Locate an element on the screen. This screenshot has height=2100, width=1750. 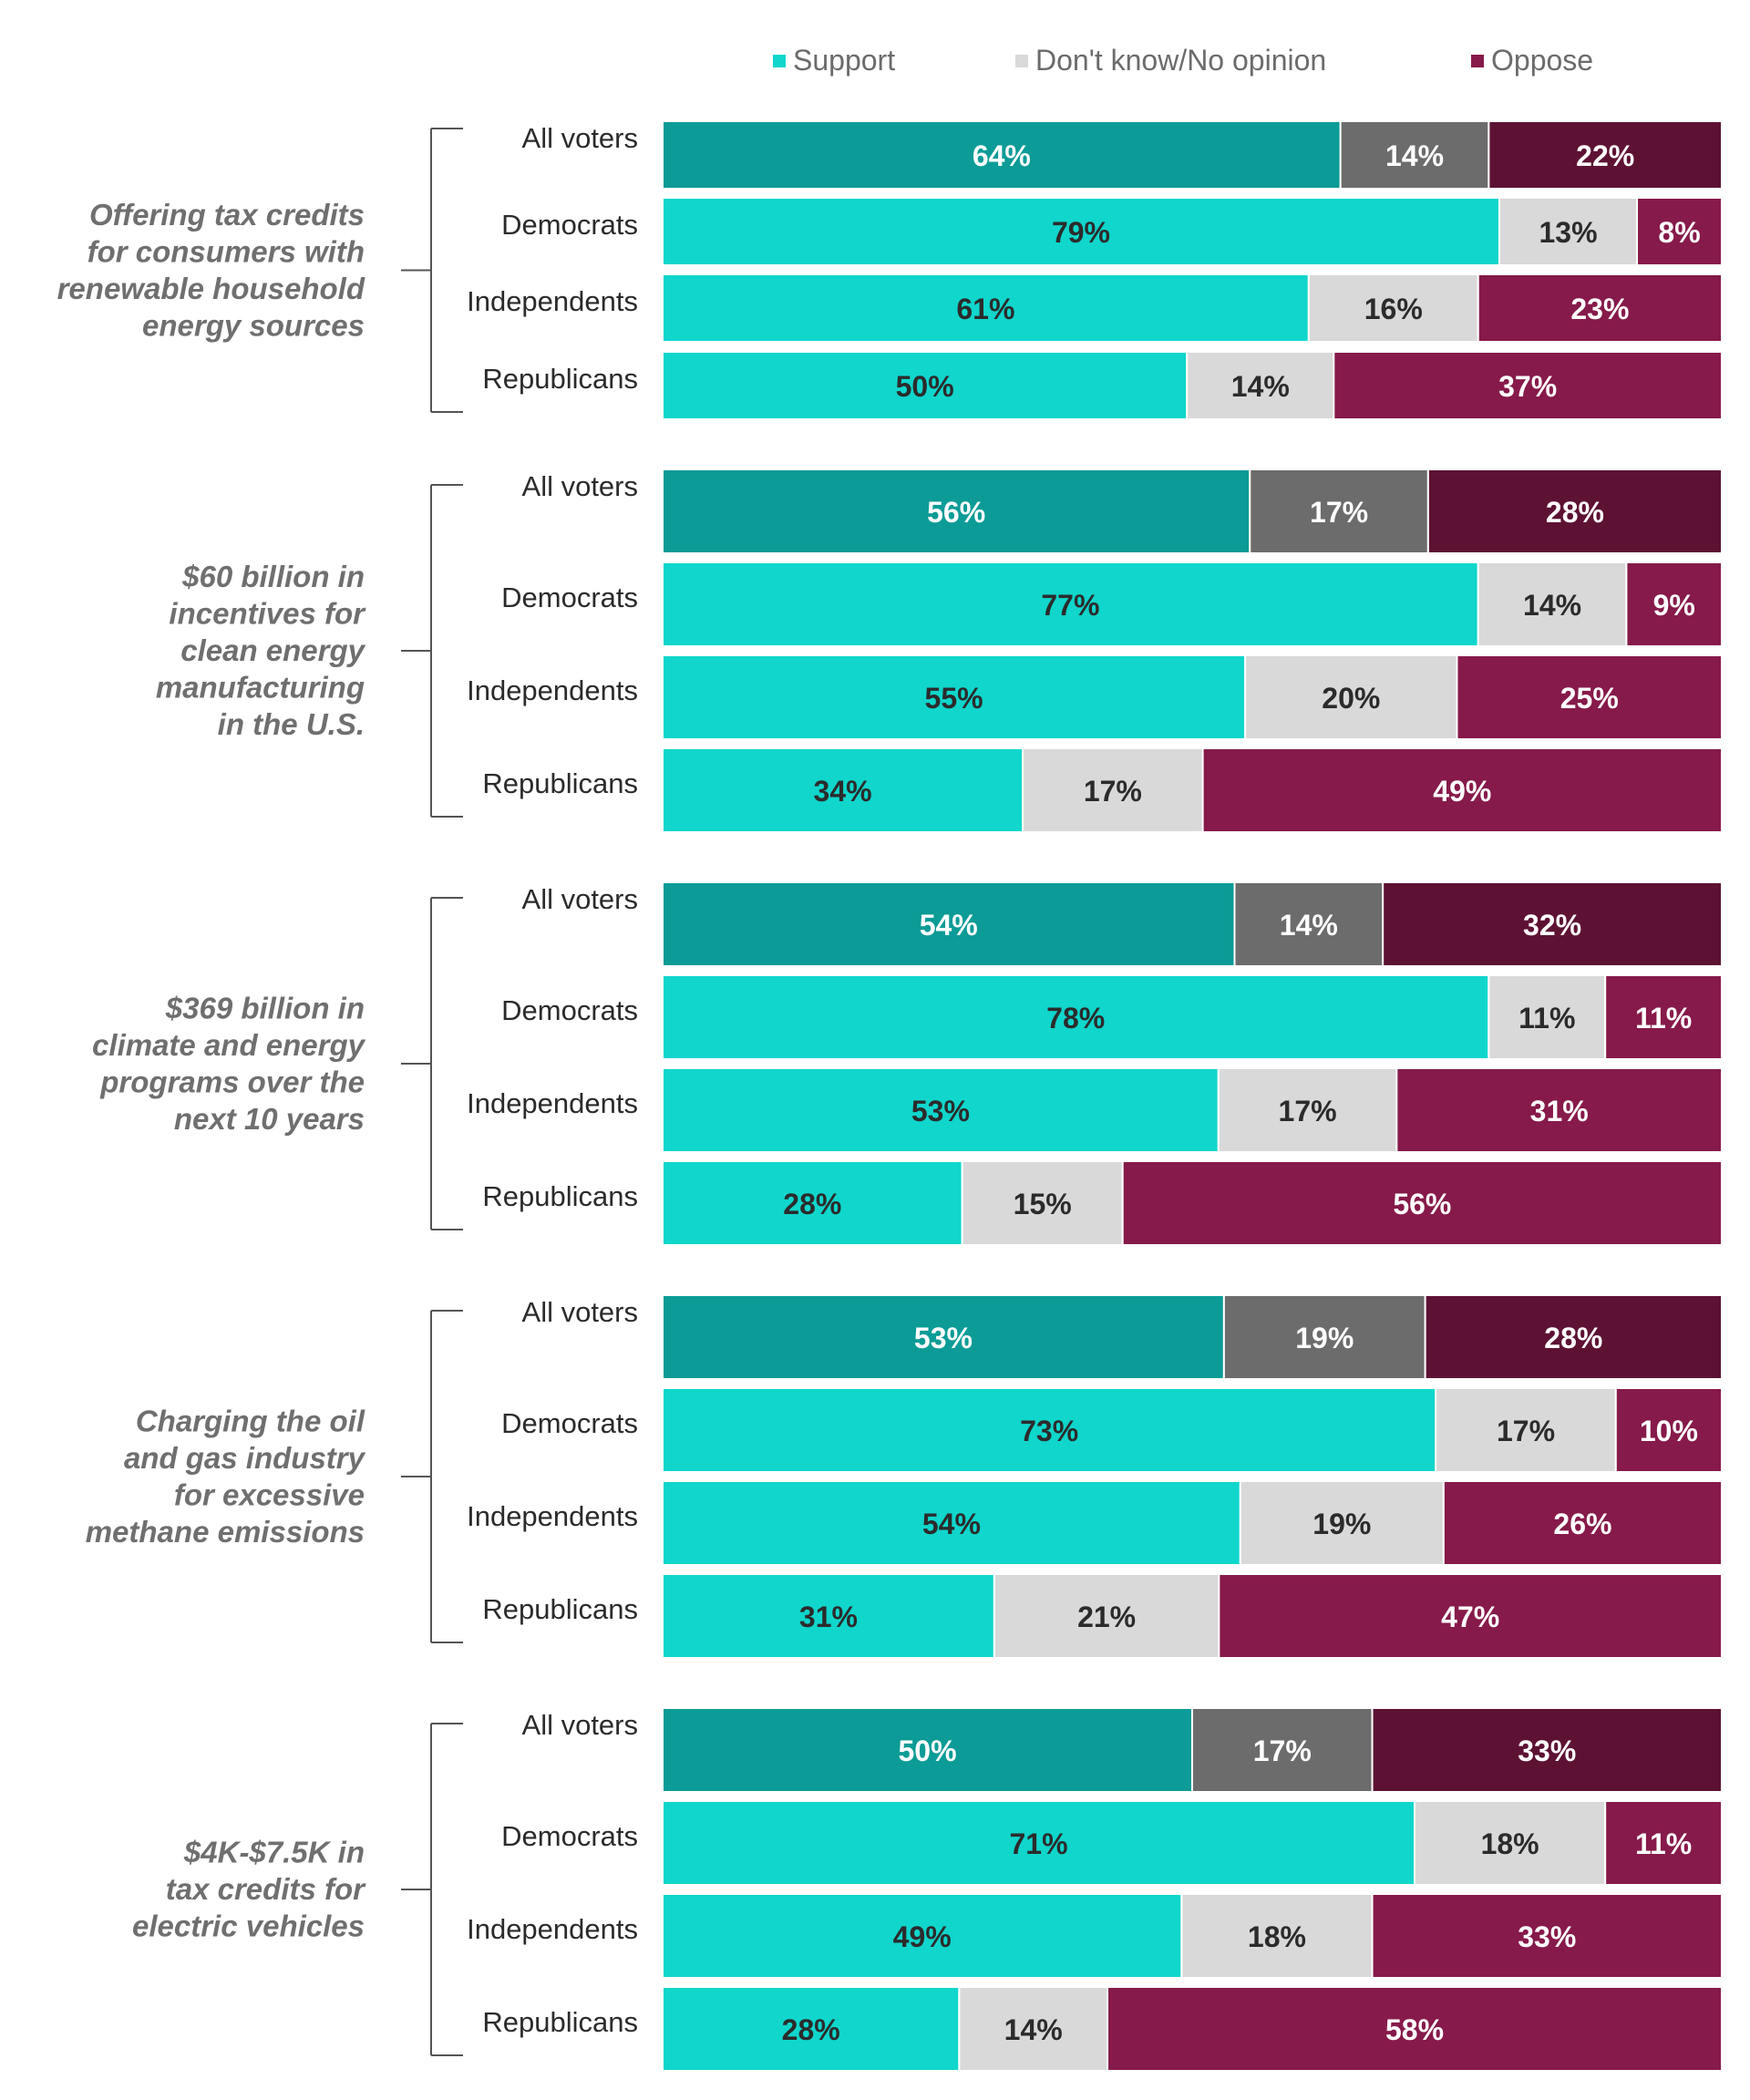
label-oppose: 49% is located at coordinates (1462, 792).